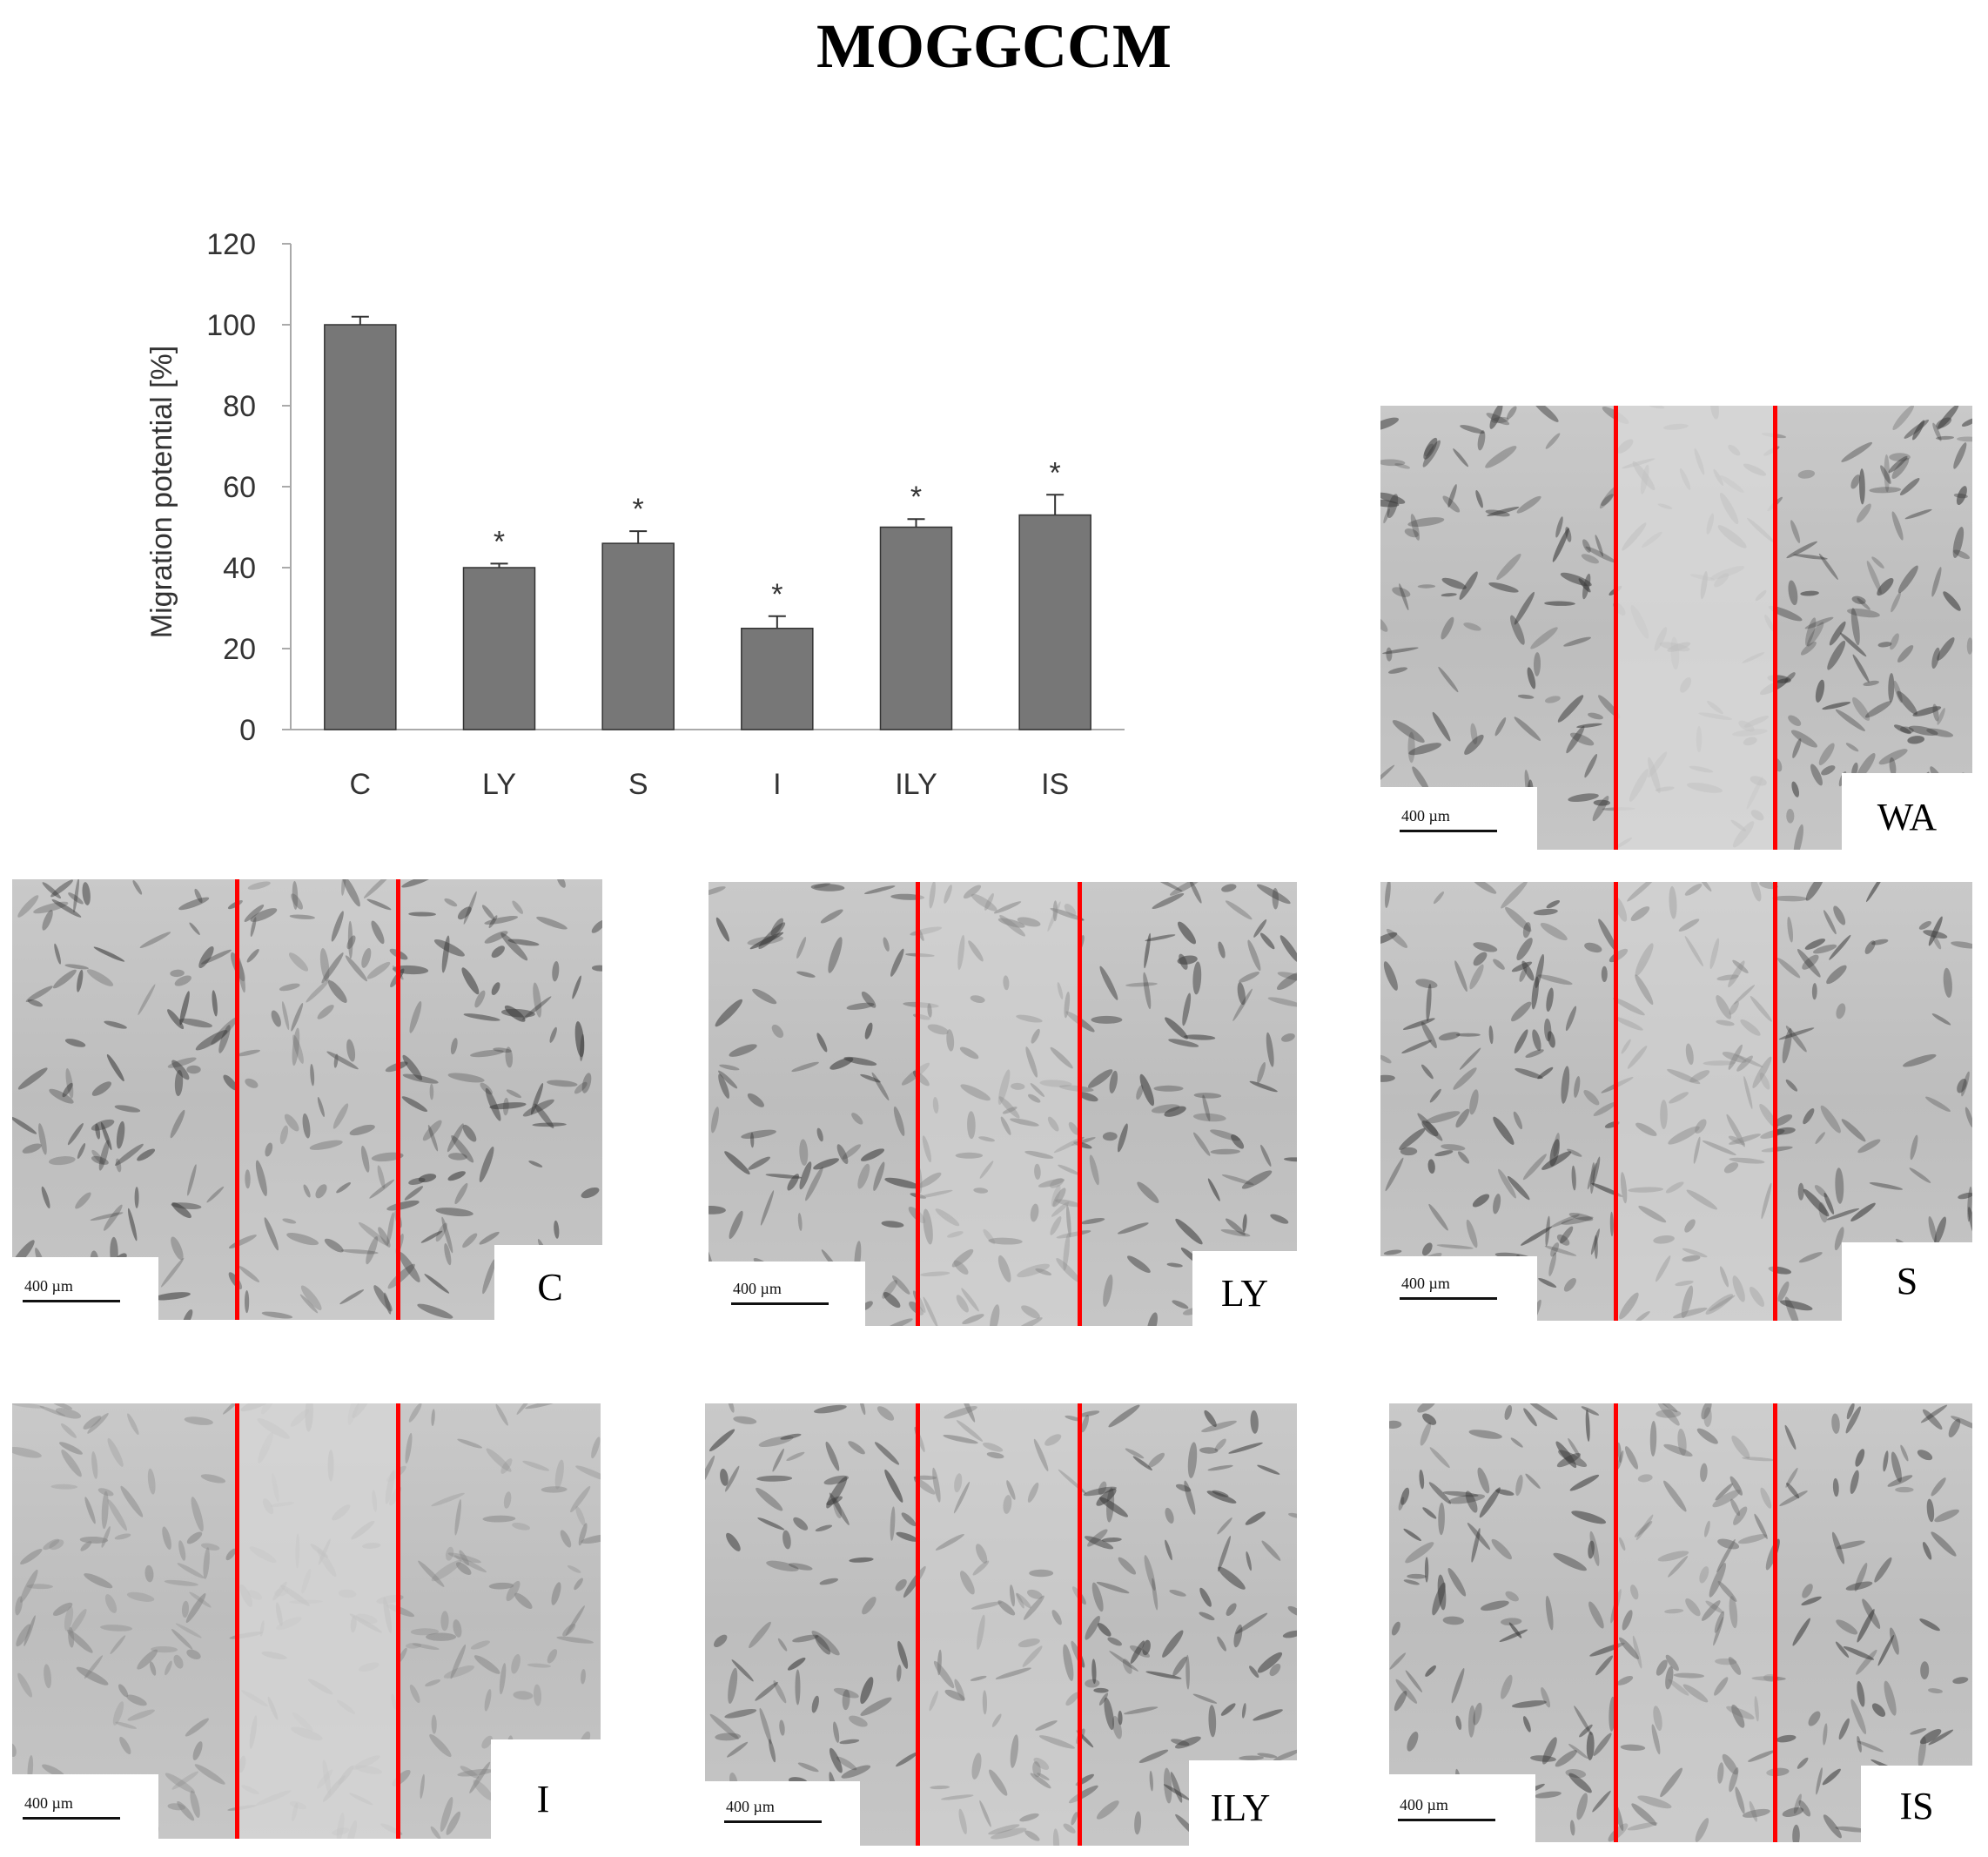 Image resolution: width=1988 pixels, height=1857 pixels. What do you see at coordinates (71, 1301) in the screenshot?
I see `scale-bar` at bounding box center [71, 1301].